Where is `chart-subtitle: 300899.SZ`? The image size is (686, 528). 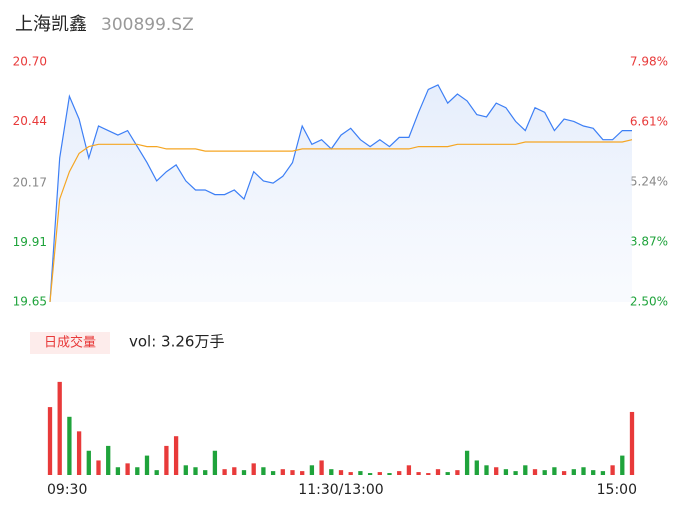
chart-subtitle: 300899.SZ is located at coordinates (147, 25).